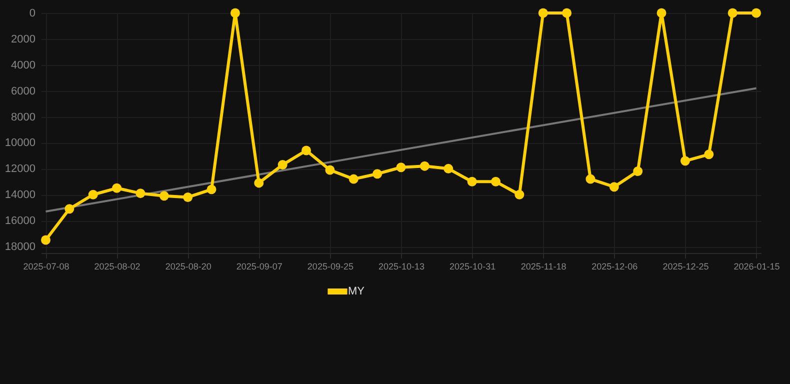 The height and width of the screenshot is (384, 790). What do you see at coordinates (46, 267) in the screenshot?
I see `x-tick-label: 2025-07-08` at bounding box center [46, 267].